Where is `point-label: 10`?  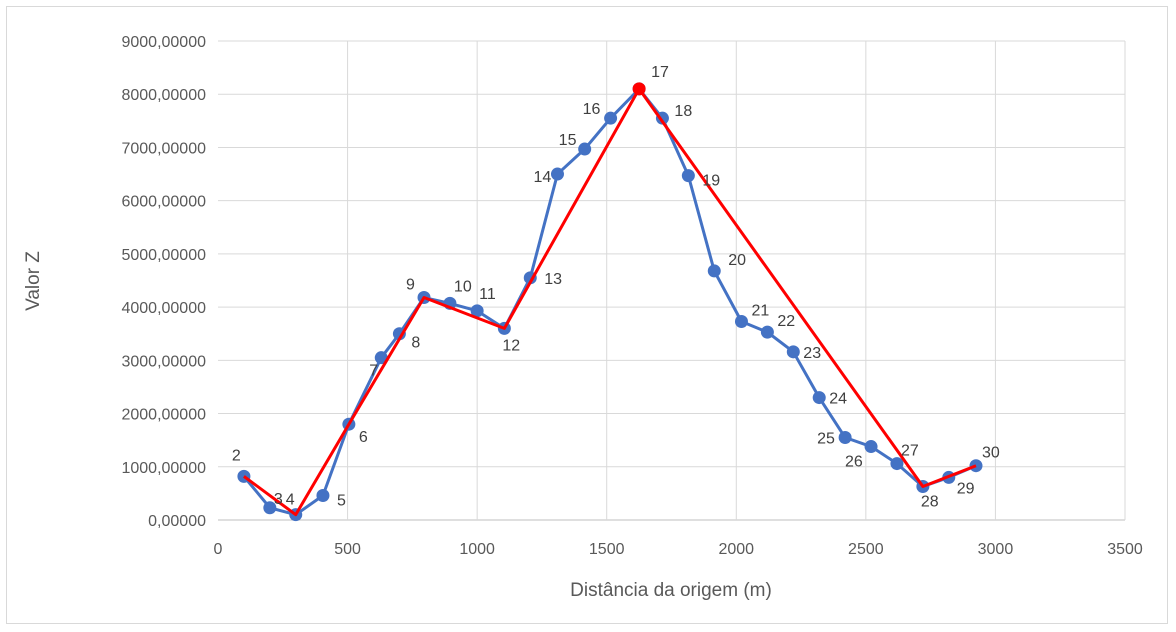 point-label: 10 is located at coordinates (463, 286).